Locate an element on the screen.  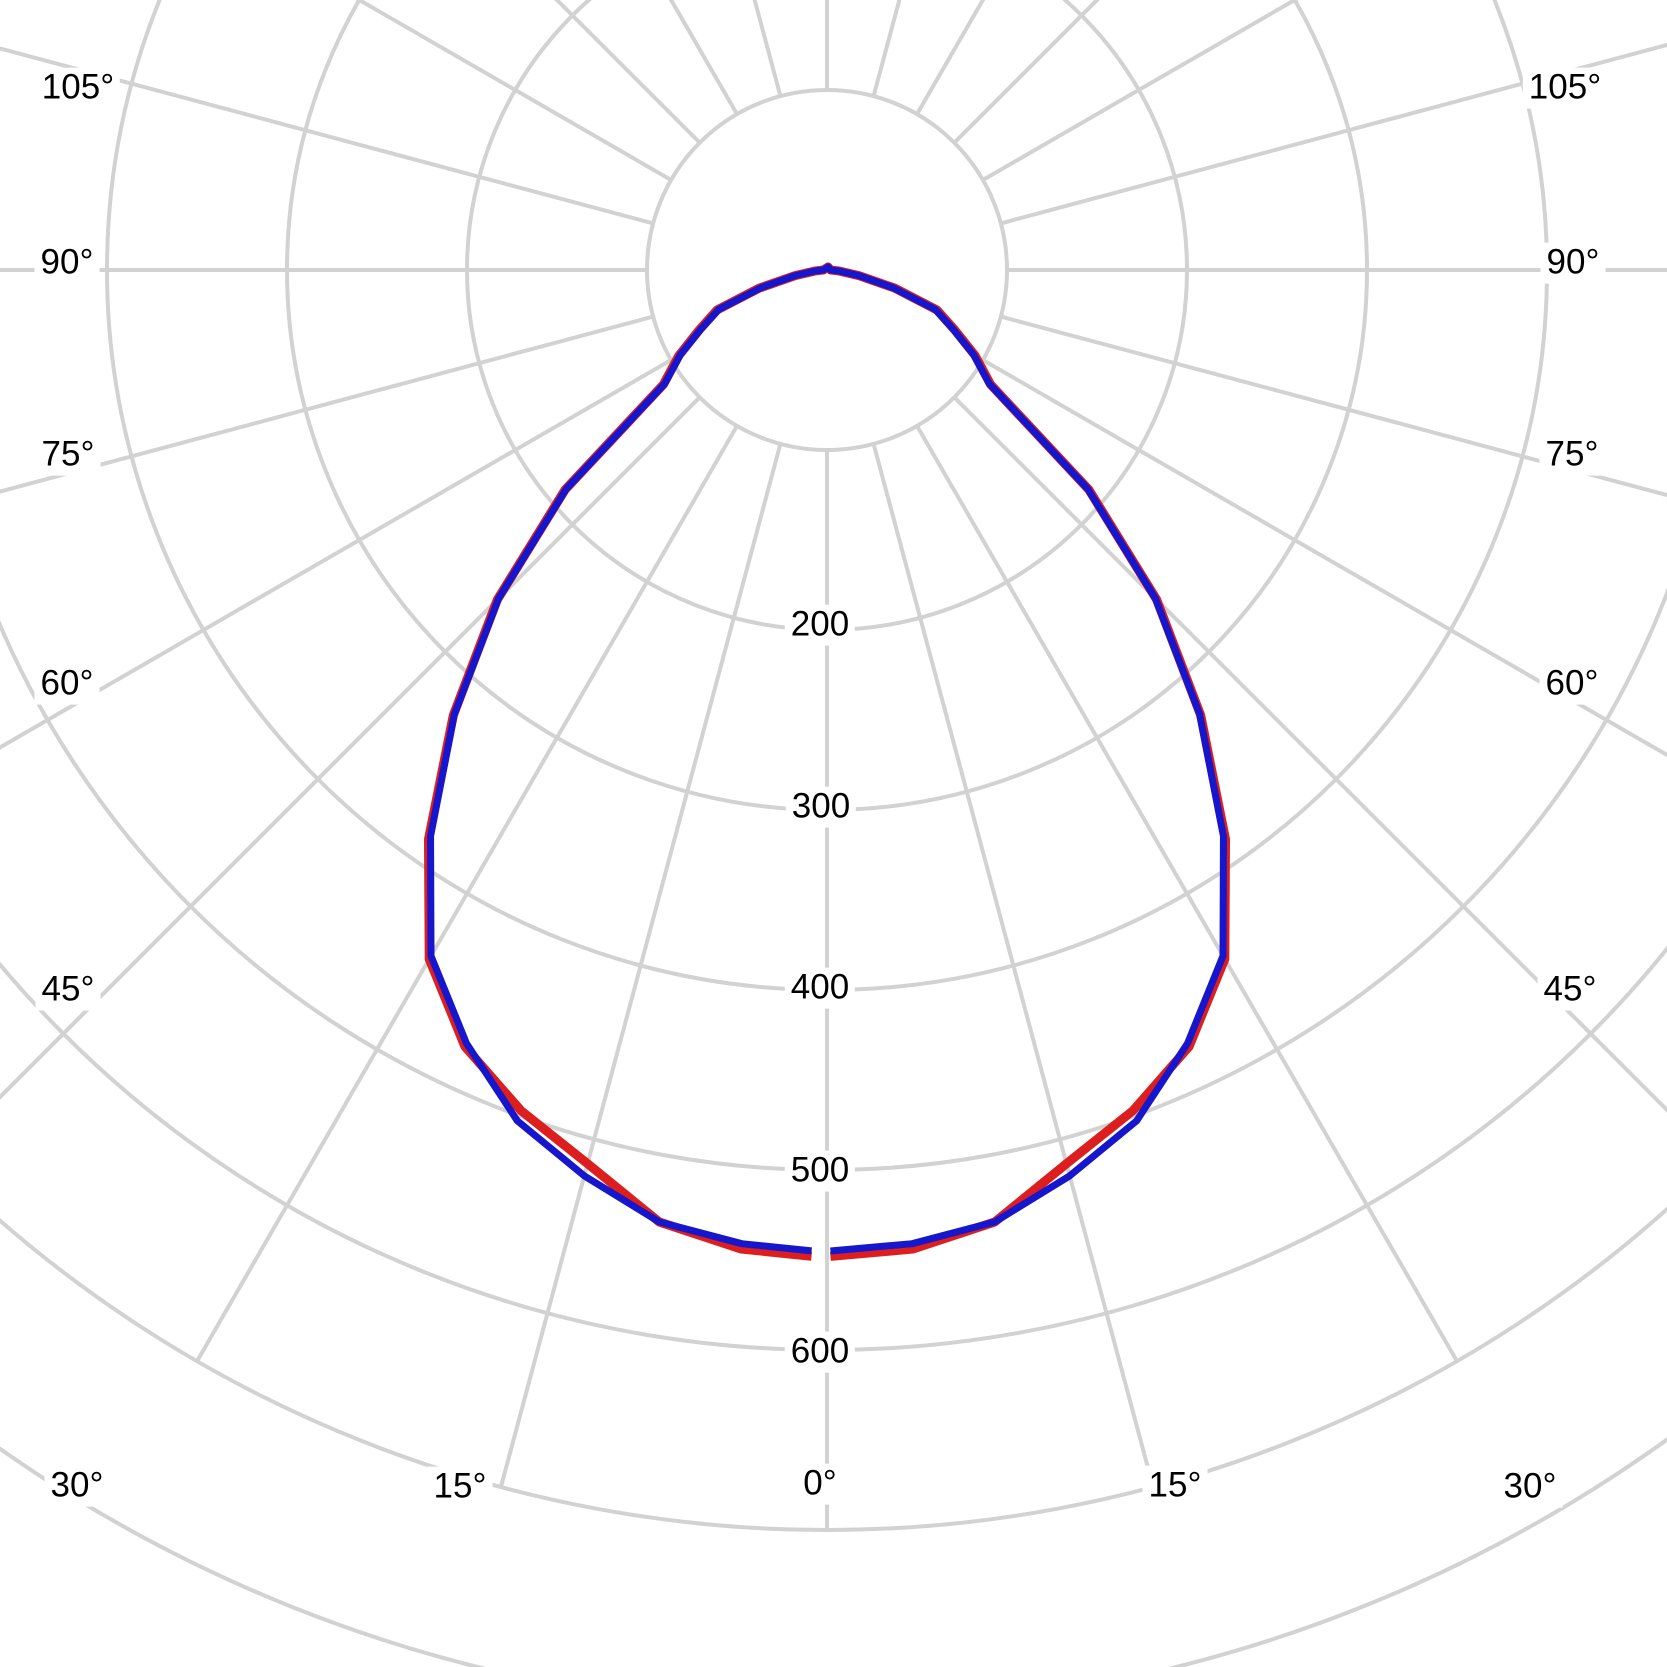
radial-tick-label: 600 is located at coordinates (820, 1352).